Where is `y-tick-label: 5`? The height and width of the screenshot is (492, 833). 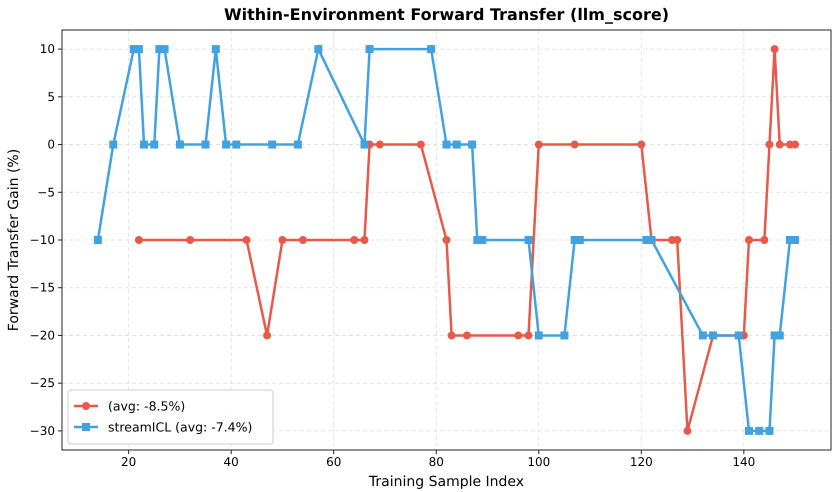 y-tick-label: 5 is located at coordinates (51, 97).